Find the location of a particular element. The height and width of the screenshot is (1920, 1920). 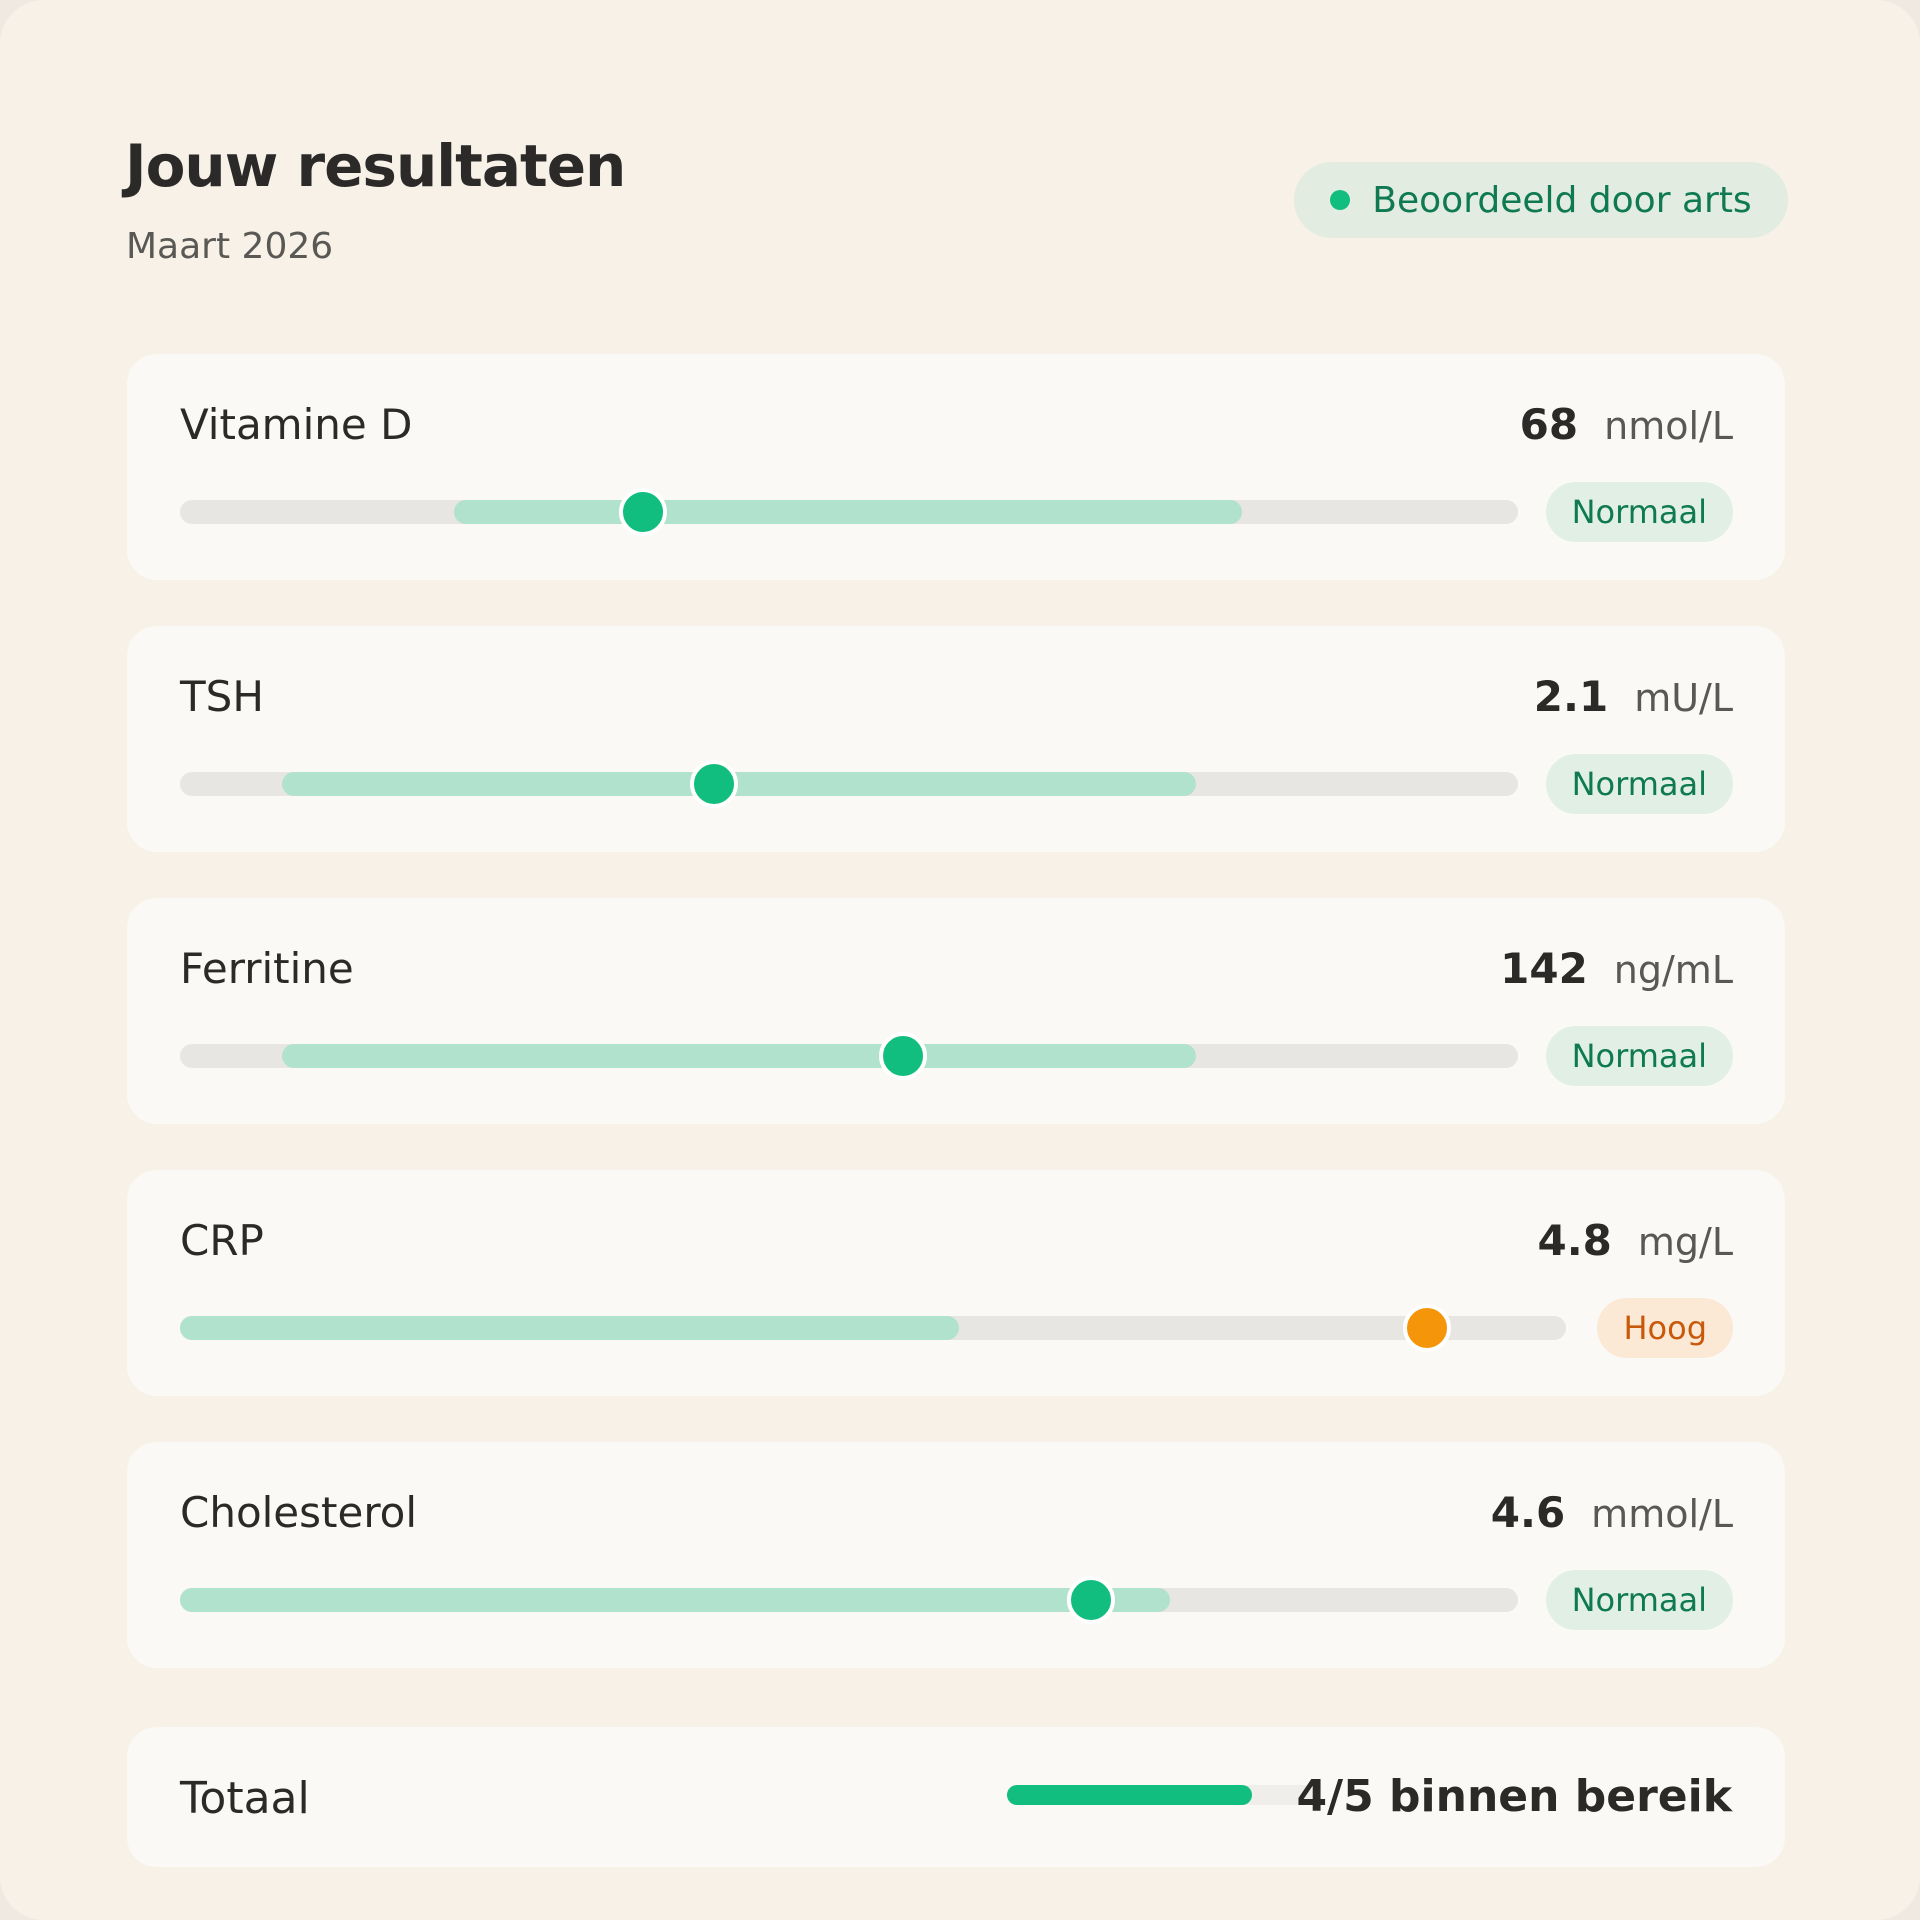

summary-bar-fill is located at coordinates (1129, 1795).